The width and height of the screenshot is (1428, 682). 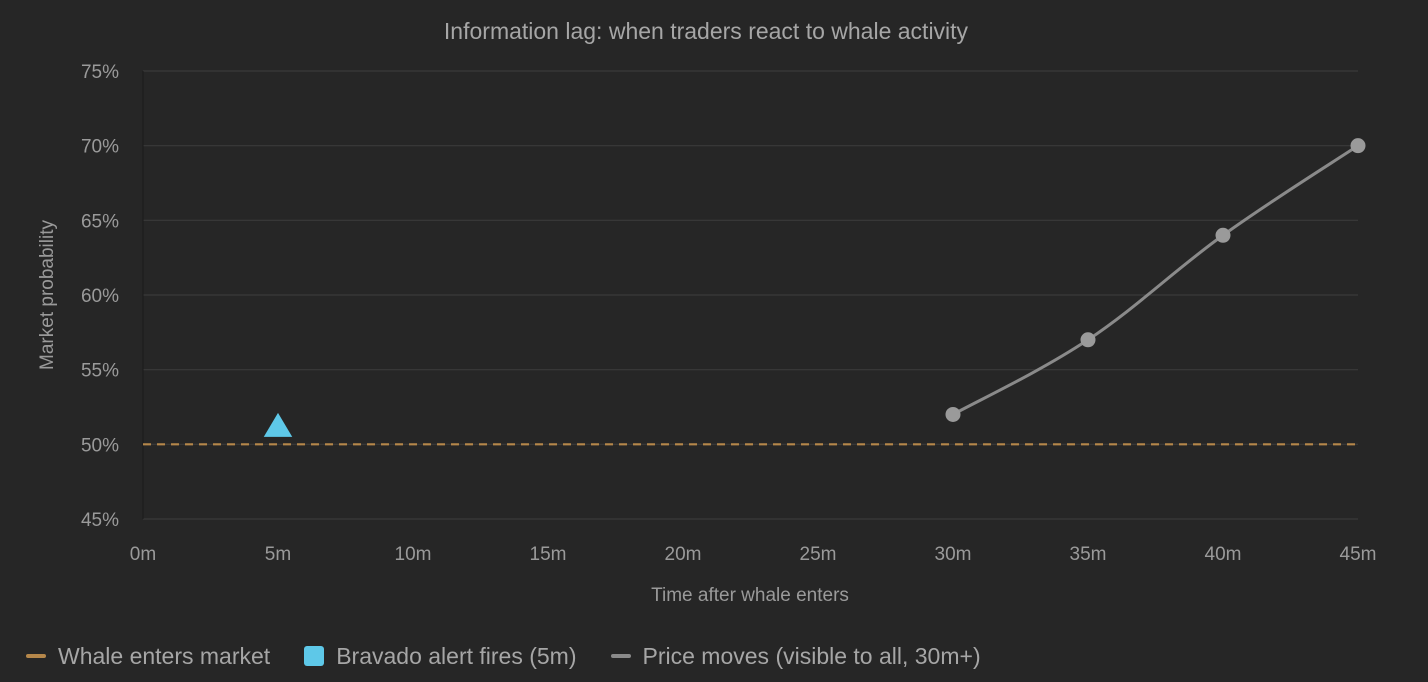 What do you see at coordinates (620, 656) in the screenshot?
I see `legend-swatch-price` at bounding box center [620, 656].